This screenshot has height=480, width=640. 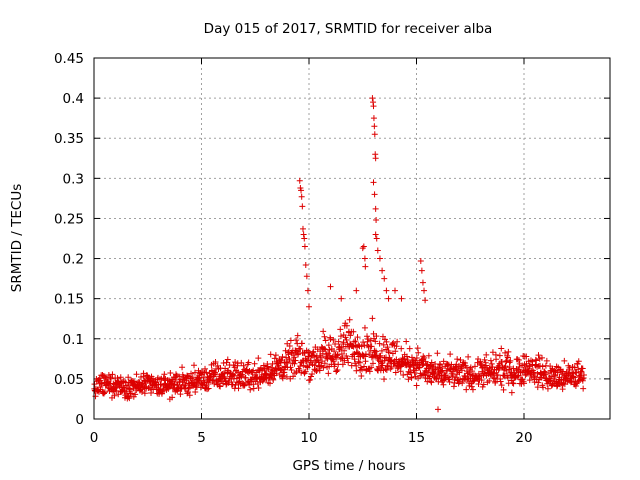 What do you see at coordinates (348, 466) in the screenshot?
I see `x-axis-label: GPS time / hours` at bounding box center [348, 466].